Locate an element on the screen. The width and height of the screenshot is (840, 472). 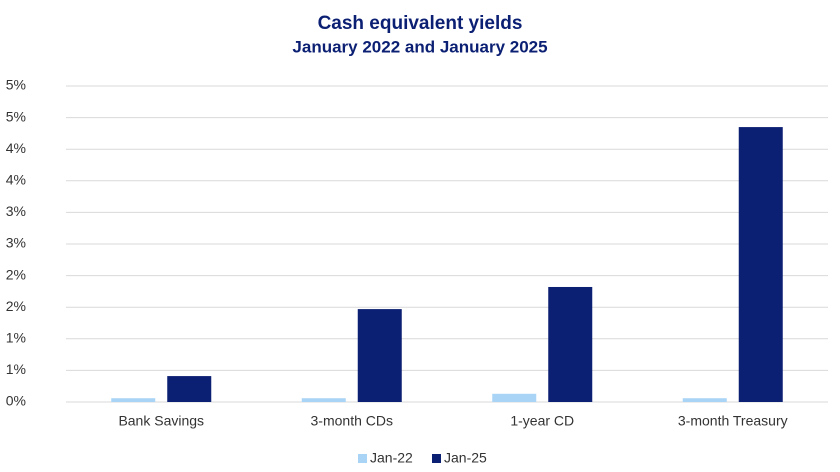
x-tick-label: 3-month Treasury is located at coordinates (733, 421).